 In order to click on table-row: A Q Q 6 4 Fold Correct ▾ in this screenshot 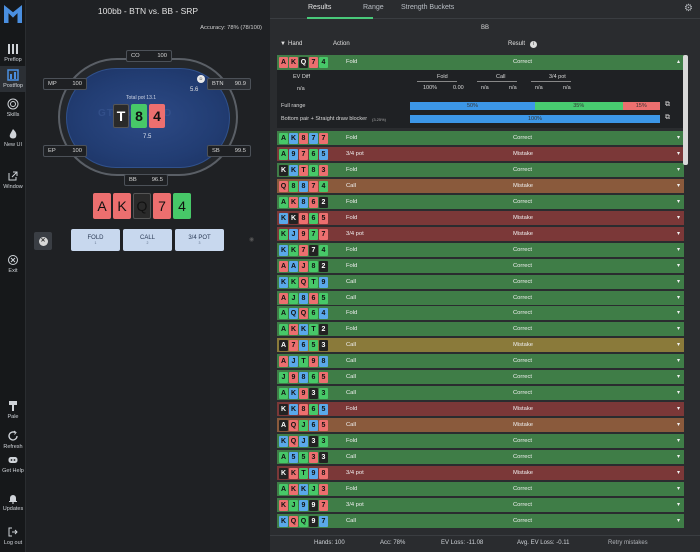, I will do `click(480, 313)`.